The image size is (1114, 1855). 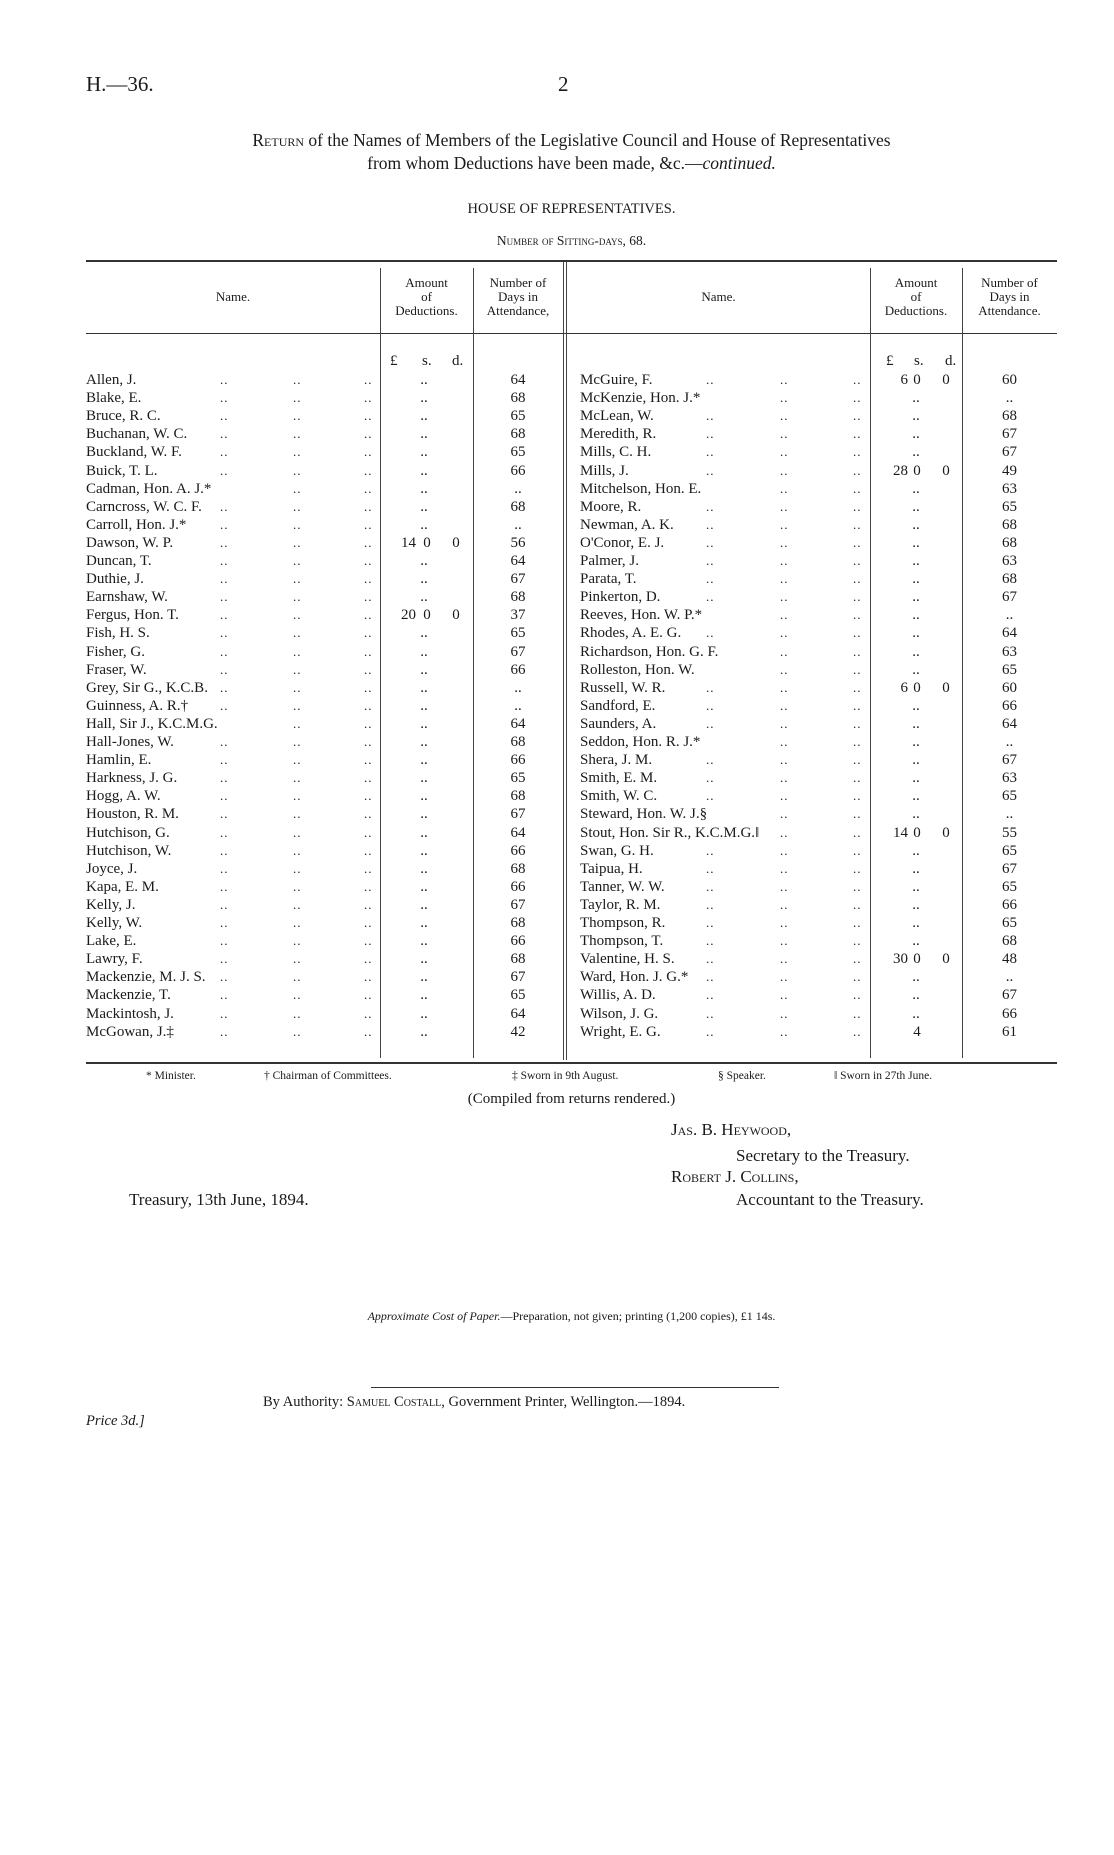 I want to click on member-name: Carncross, W. C. F., so click(x=144, y=506).